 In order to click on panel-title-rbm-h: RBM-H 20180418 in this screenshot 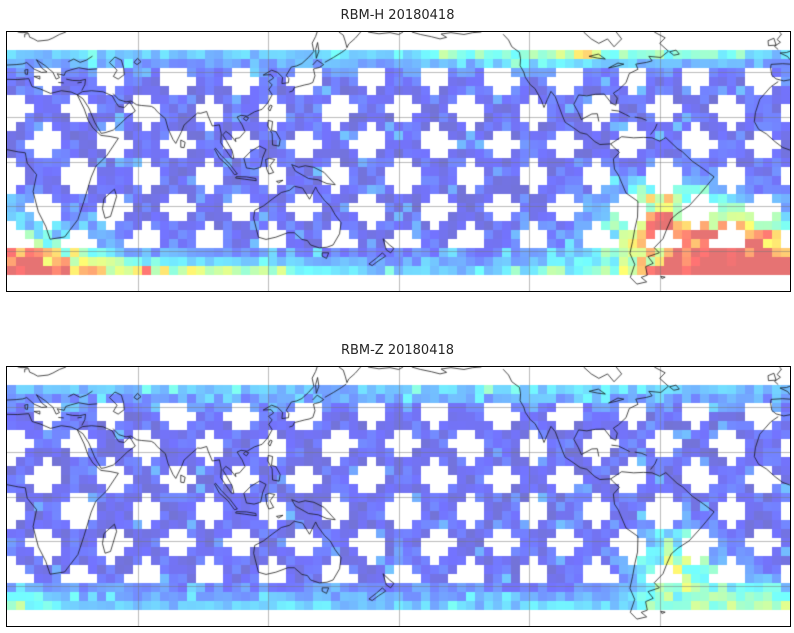, I will do `click(397, 15)`.